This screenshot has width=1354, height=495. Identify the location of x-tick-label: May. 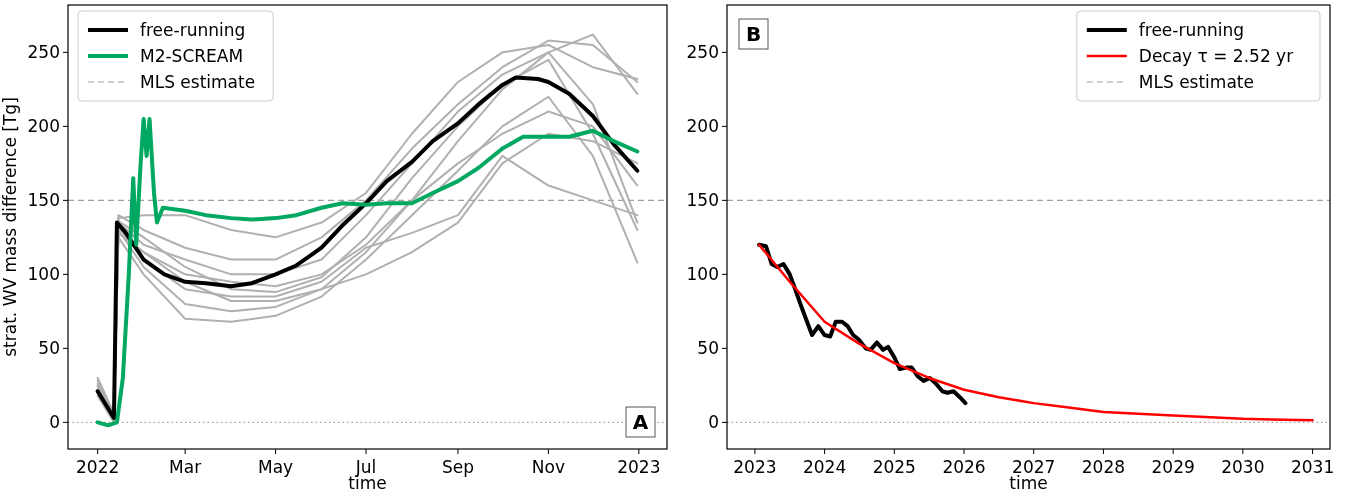
(276, 467).